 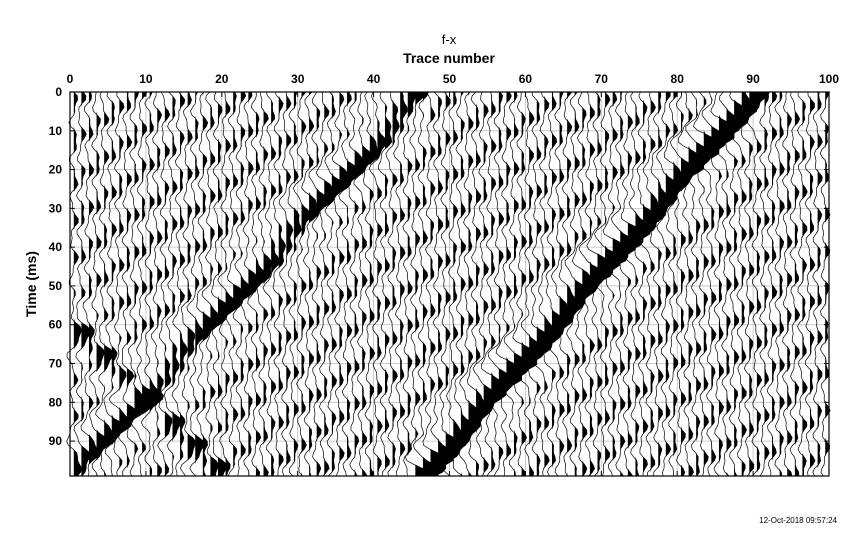 What do you see at coordinates (56, 364) in the screenshot?
I see `y-tick-label: 70` at bounding box center [56, 364].